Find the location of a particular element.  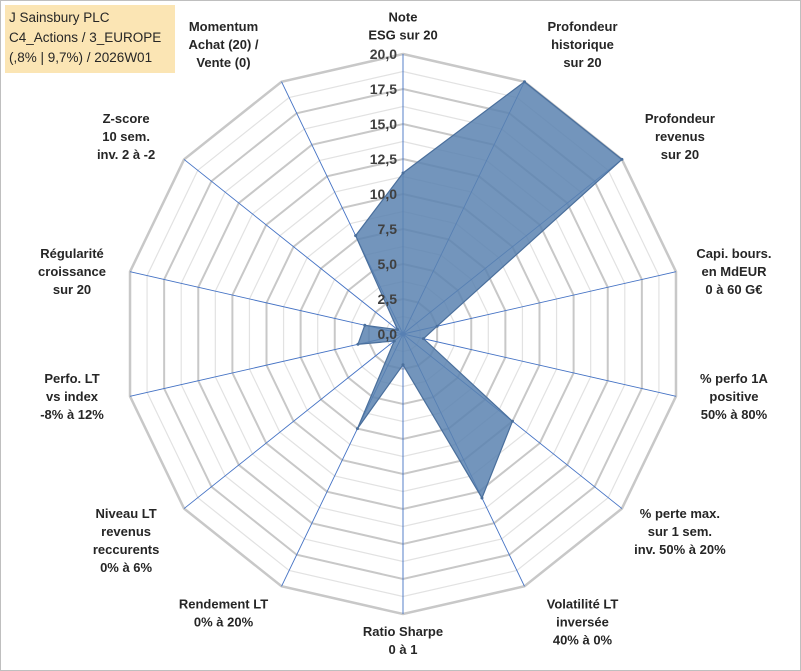

tick-label: 7,5 is located at coordinates (388, 229).